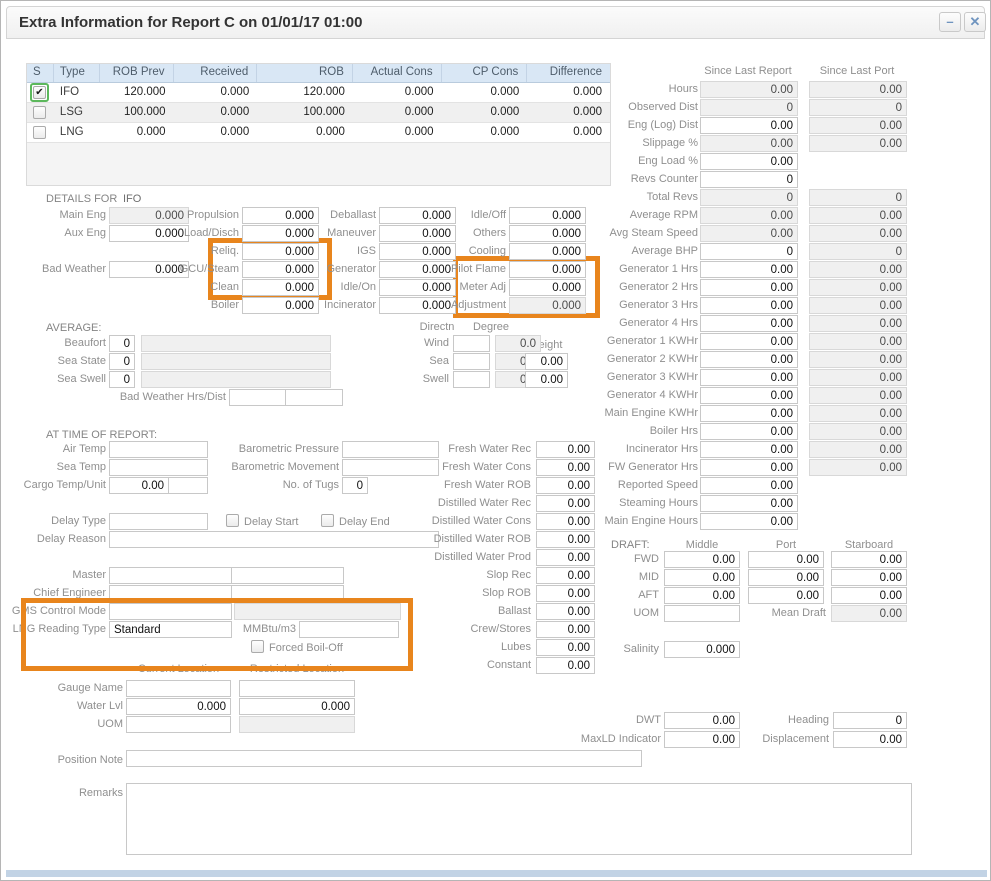  I want to click on fresh-water-rob-input: 0.00, so click(565, 485).